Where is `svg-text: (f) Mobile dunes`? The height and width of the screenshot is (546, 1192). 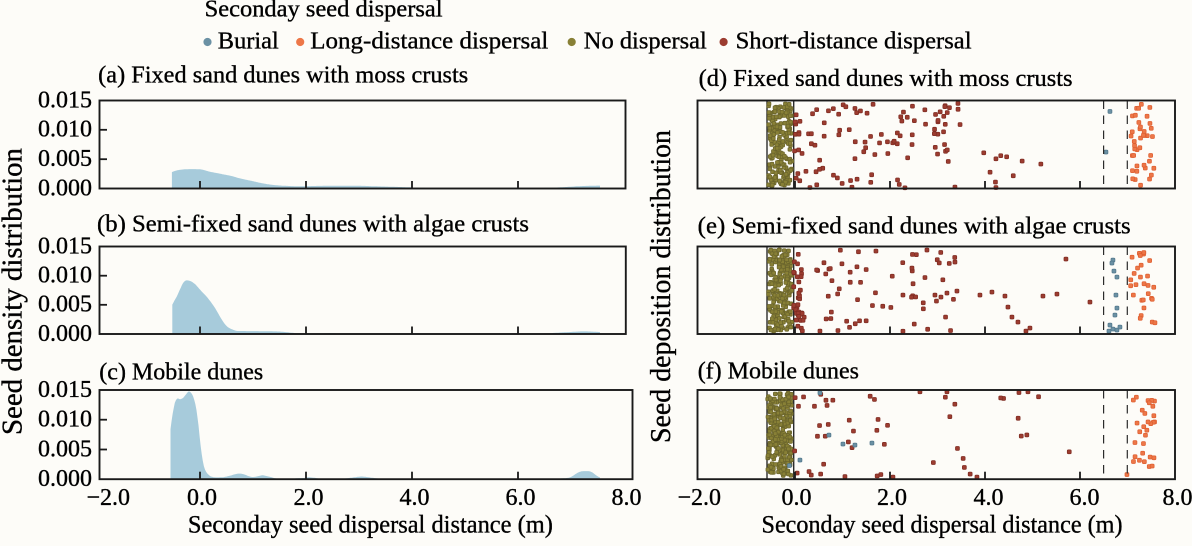 svg-text: (f) Mobile dunes is located at coordinates (778, 372).